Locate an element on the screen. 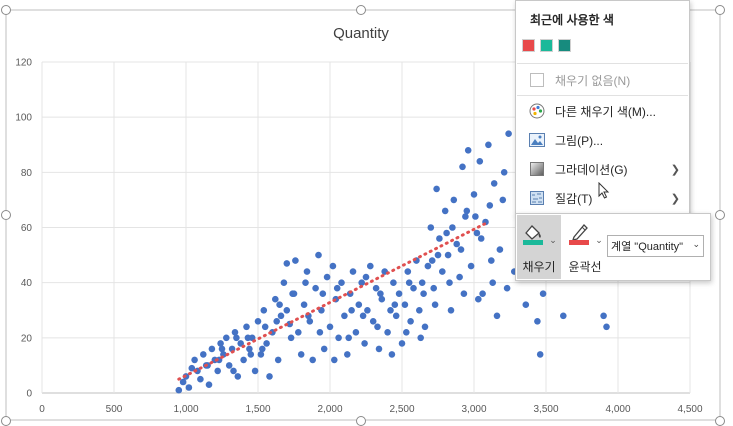 This screenshot has width=733, height=426. resize-handle-left is located at coordinates (6, 215).